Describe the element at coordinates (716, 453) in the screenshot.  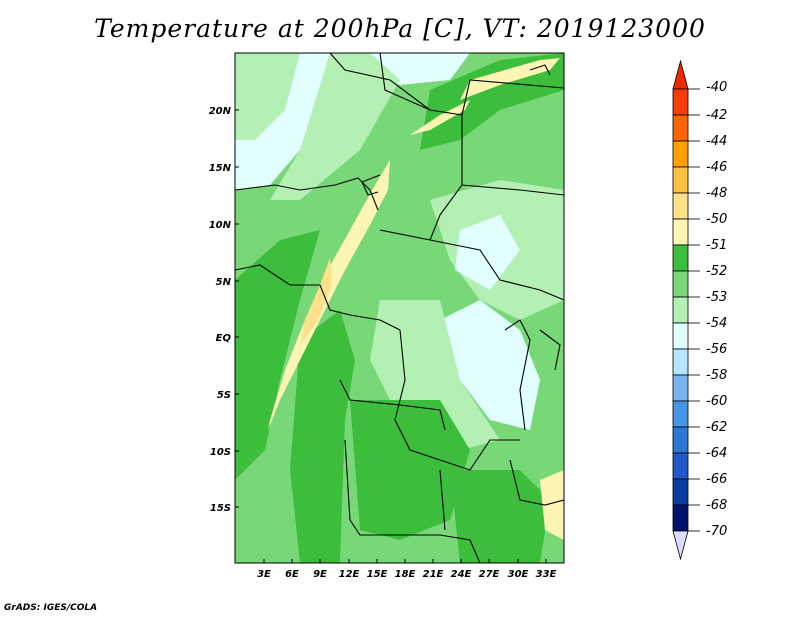
I see `legend-label: -64` at that location.